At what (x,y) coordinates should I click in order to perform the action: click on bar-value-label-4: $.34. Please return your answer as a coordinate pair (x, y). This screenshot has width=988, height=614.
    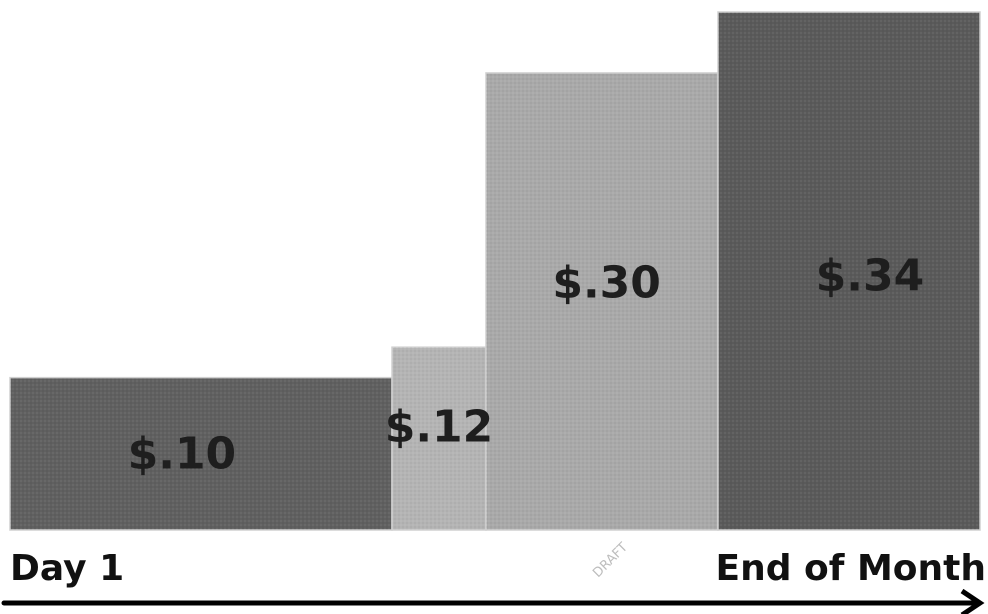
    Looking at the image, I should click on (870, 276).